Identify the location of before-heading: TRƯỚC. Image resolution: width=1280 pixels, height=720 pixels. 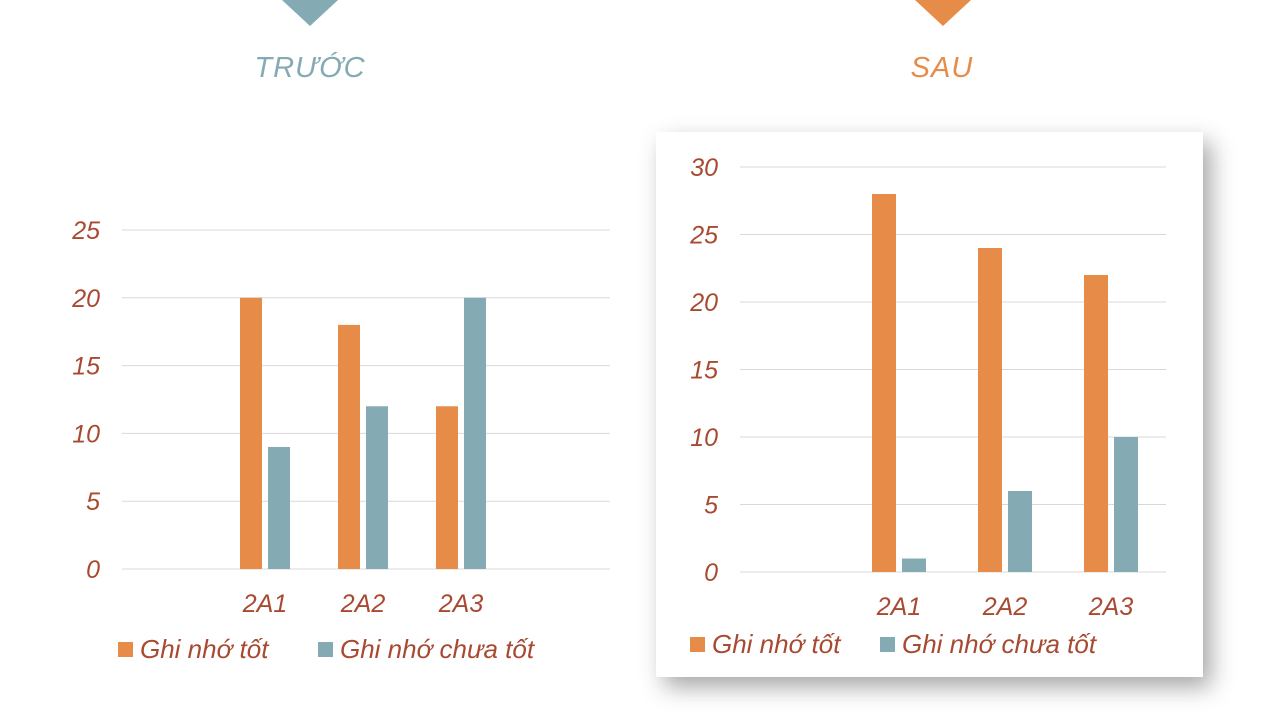
(310, 68).